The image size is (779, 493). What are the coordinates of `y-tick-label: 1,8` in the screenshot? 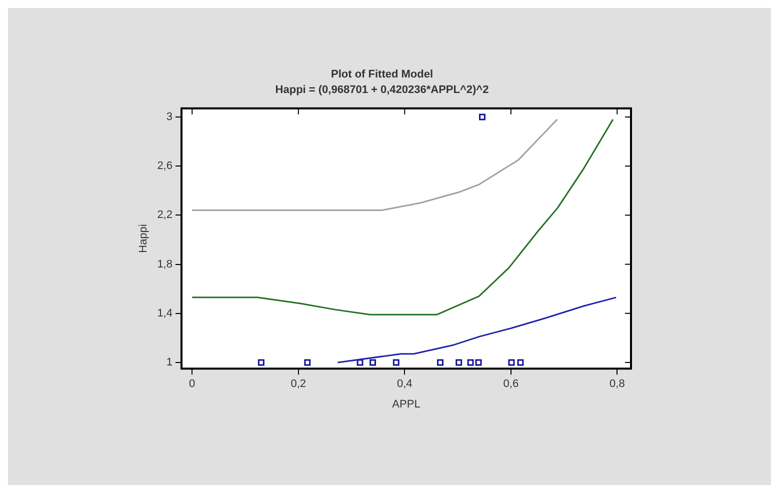 It's located at (164, 264).